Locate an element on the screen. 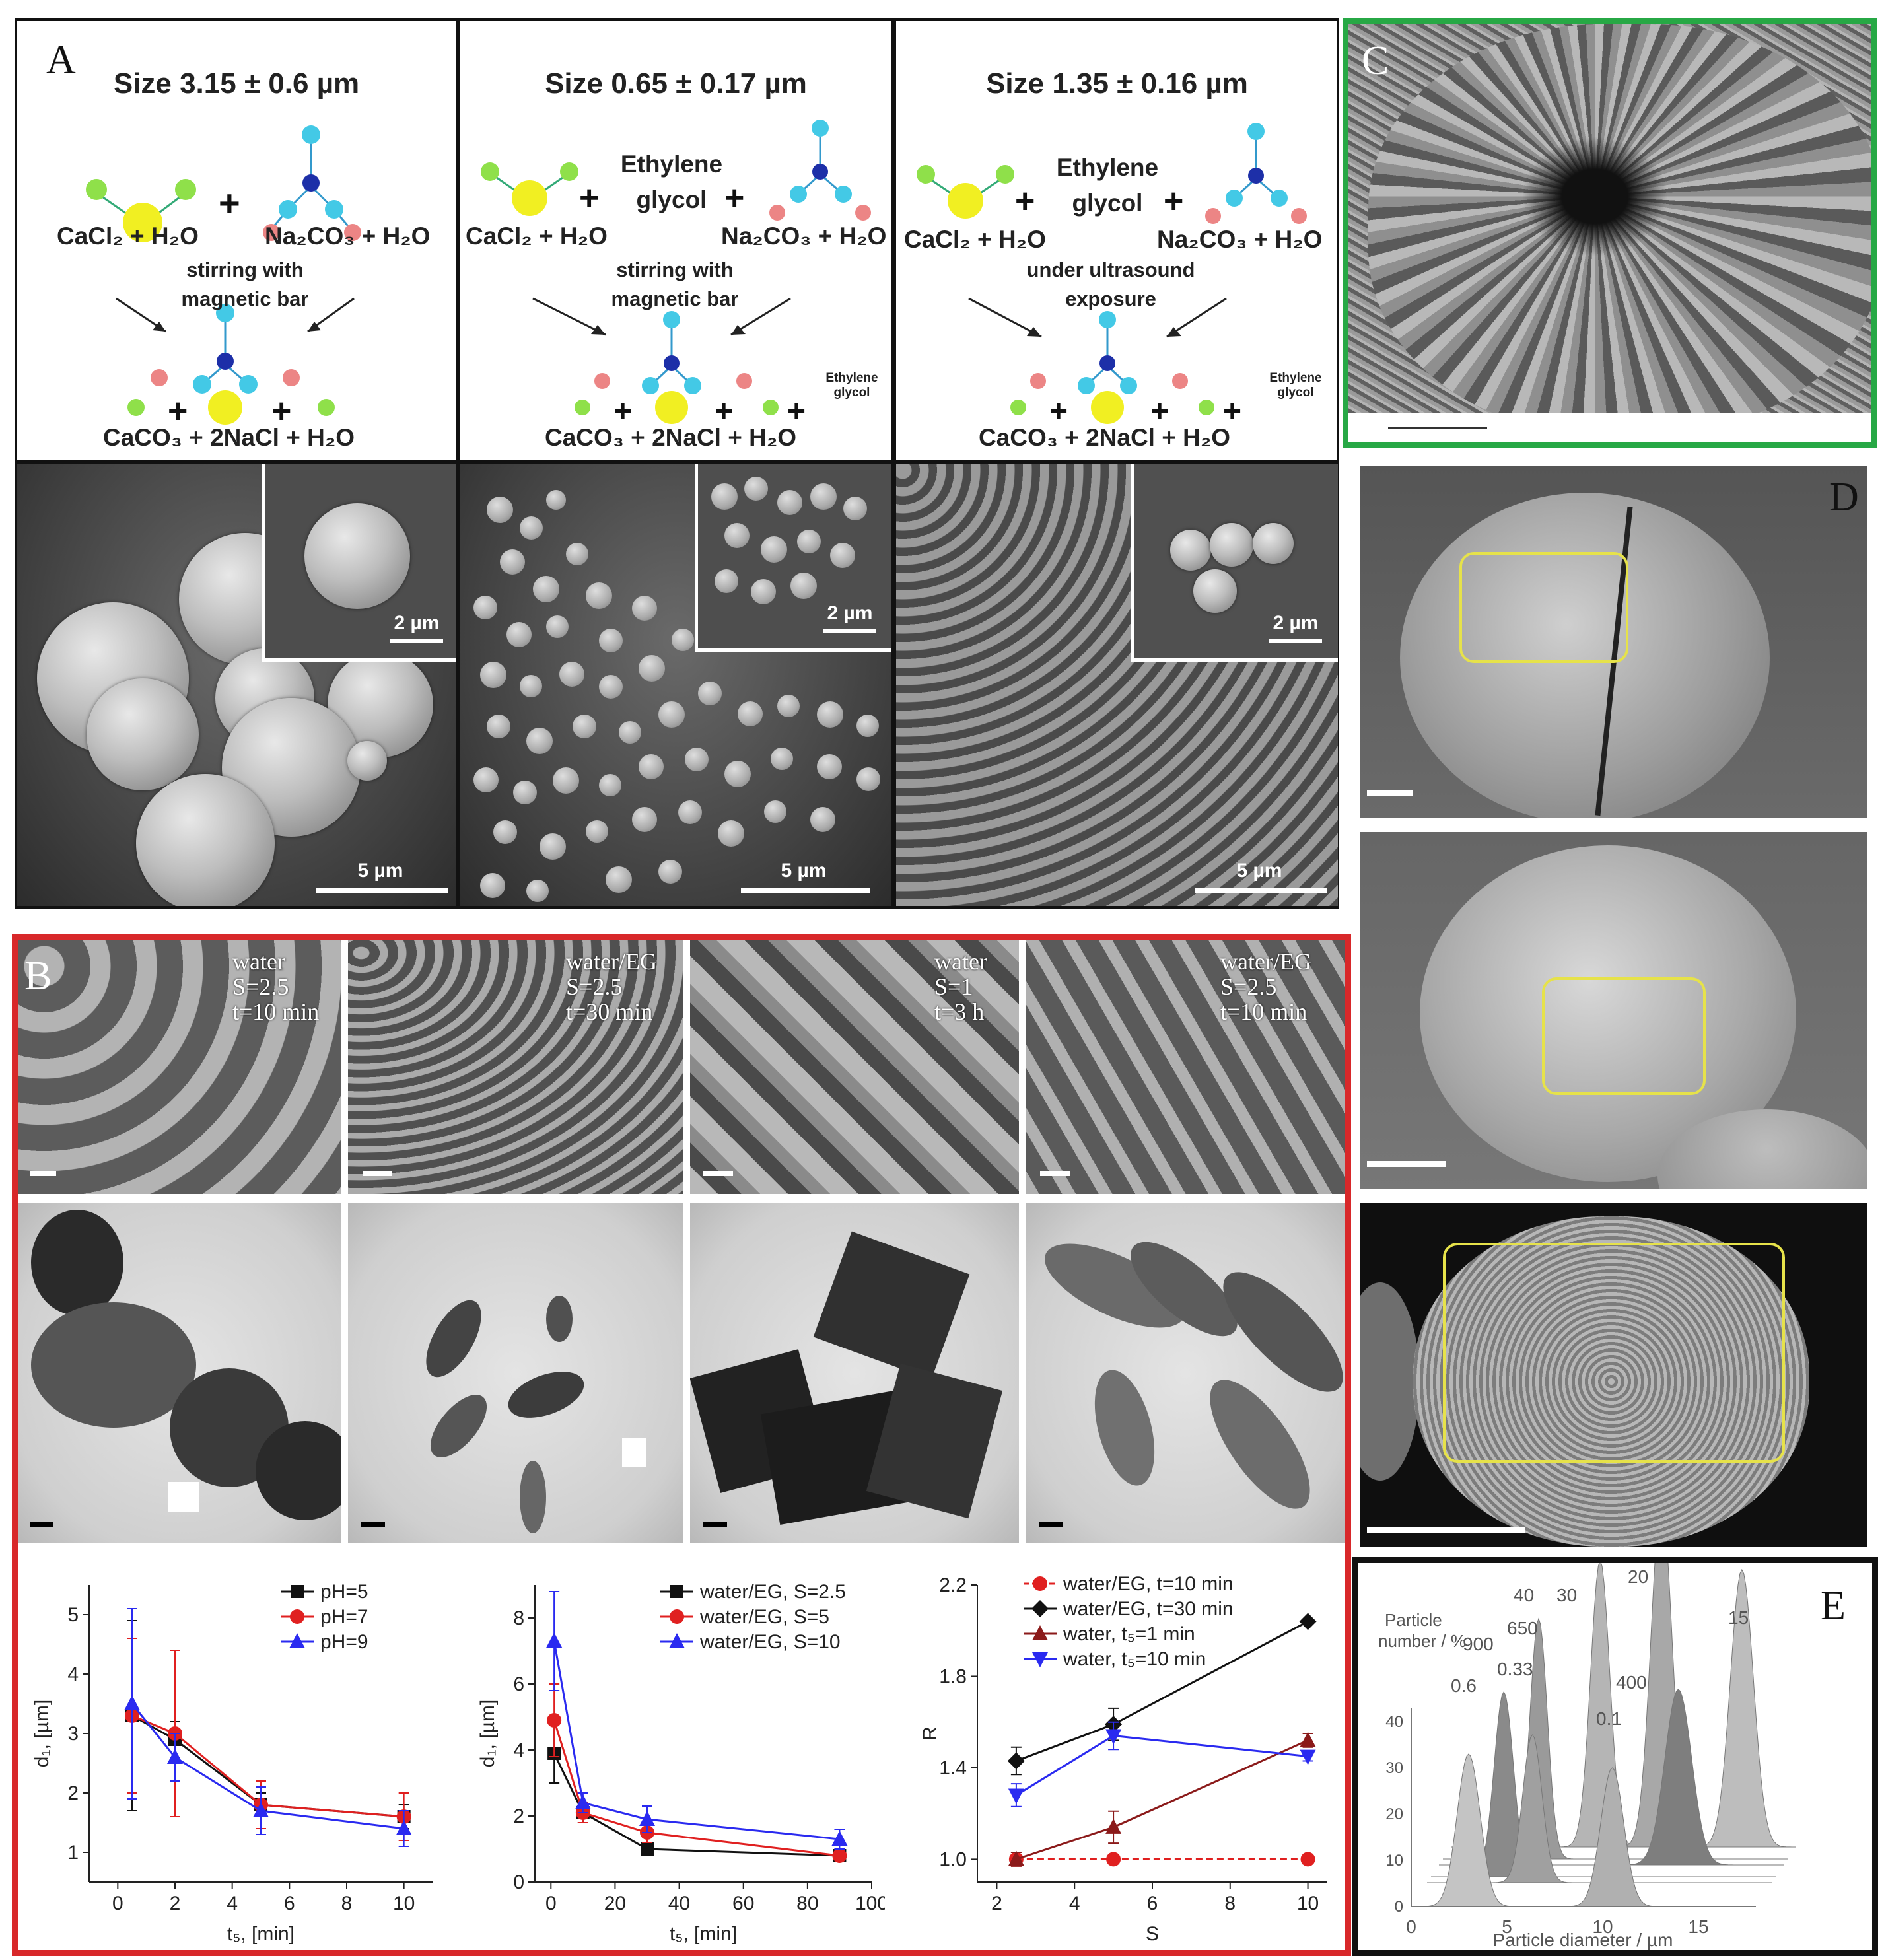 The width and height of the screenshot is (1884, 1960). solvent: water is located at coordinates (961, 961).